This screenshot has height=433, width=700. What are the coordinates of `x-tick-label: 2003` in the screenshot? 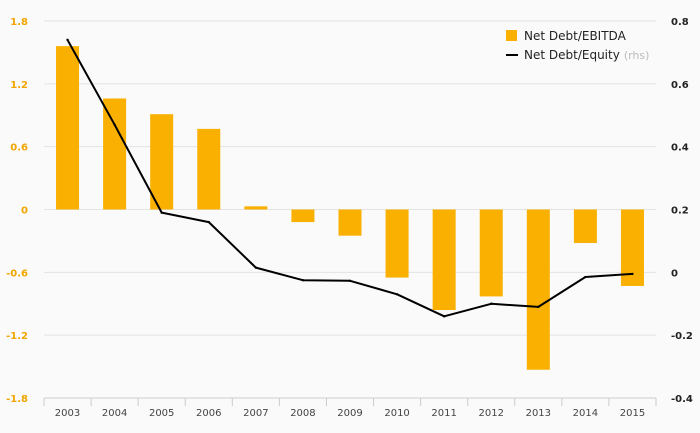 It's located at (67, 413).